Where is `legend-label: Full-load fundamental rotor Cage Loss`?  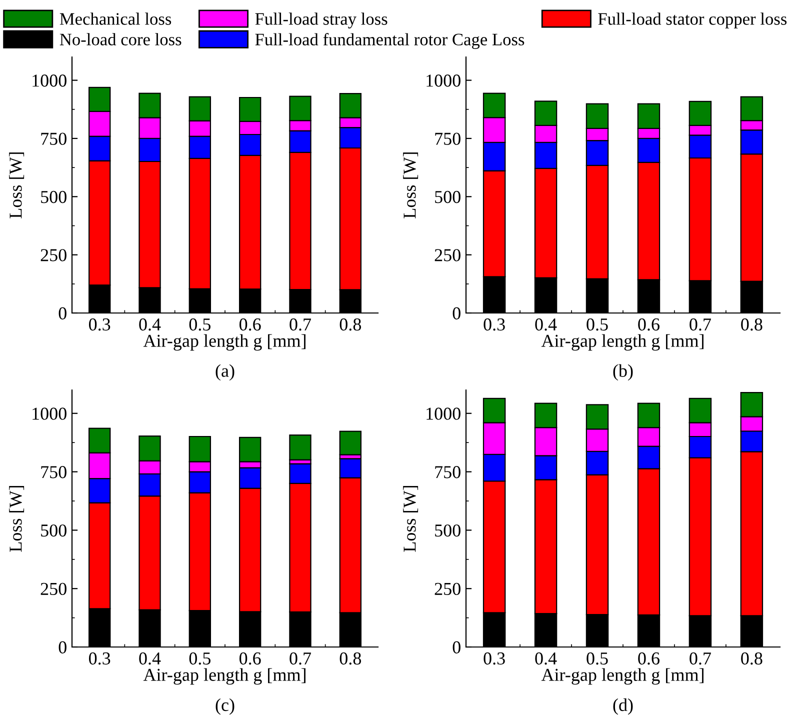 legend-label: Full-load fundamental rotor Cage Loss is located at coordinates (389, 41).